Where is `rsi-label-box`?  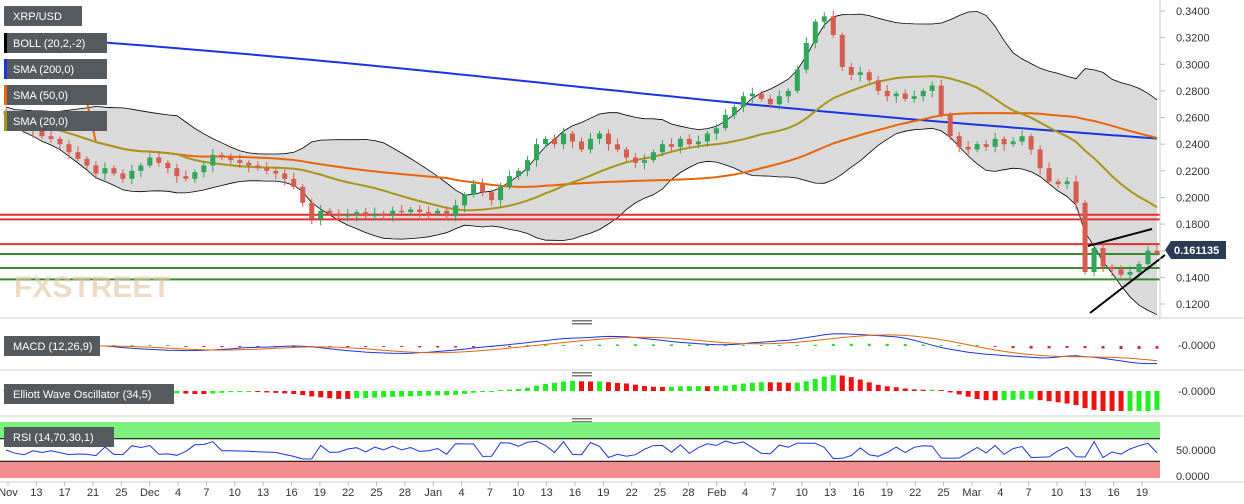
rsi-label-box is located at coordinates (59, 437).